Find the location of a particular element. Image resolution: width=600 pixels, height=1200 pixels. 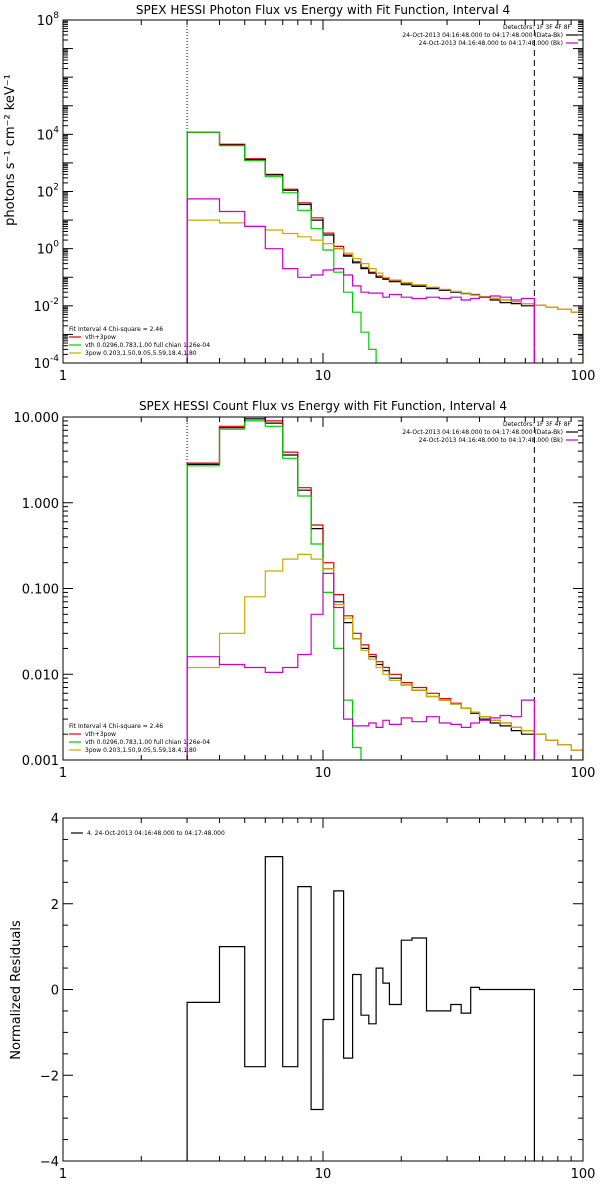

residuals-plot-area is located at coordinates (360, 1008).